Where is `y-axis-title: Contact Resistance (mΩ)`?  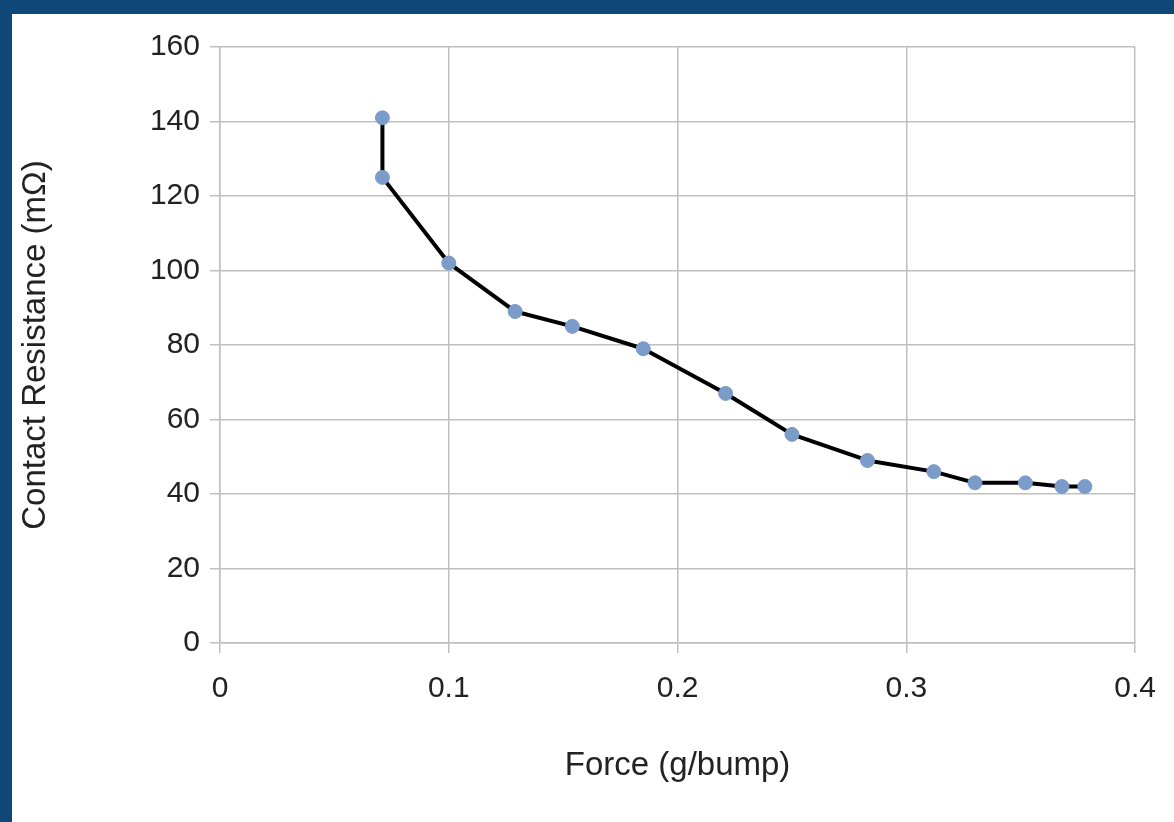 y-axis-title: Contact Resistance (mΩ) is located at coordinates (33, 345).